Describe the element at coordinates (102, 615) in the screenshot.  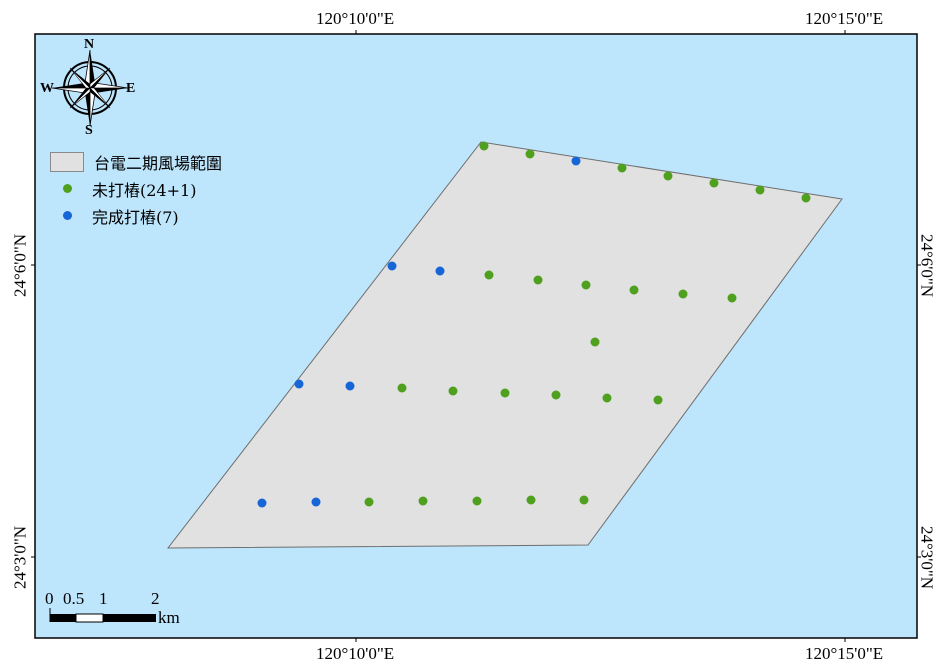
I see `scale-bar` at that location.